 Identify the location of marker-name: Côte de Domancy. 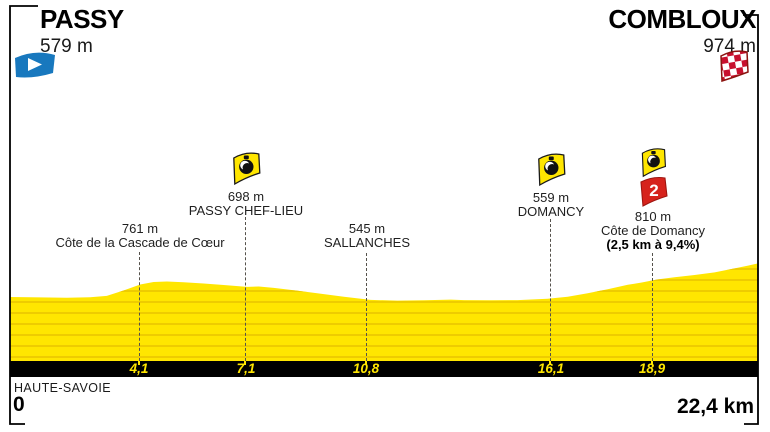
(653, 230).